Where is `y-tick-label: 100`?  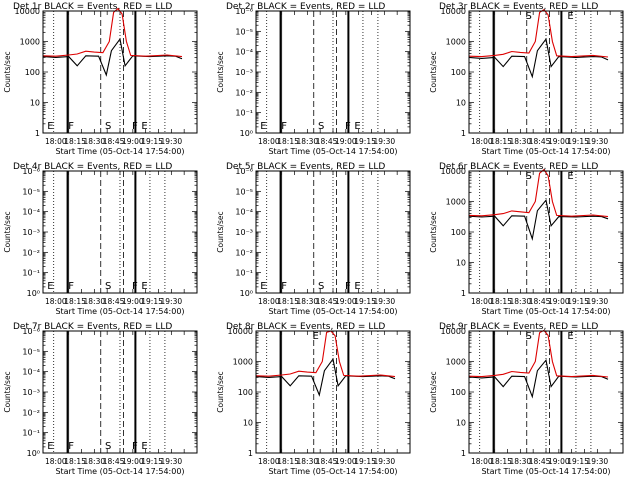 y-tick-label: 100 is located at coordinates (245, 392).